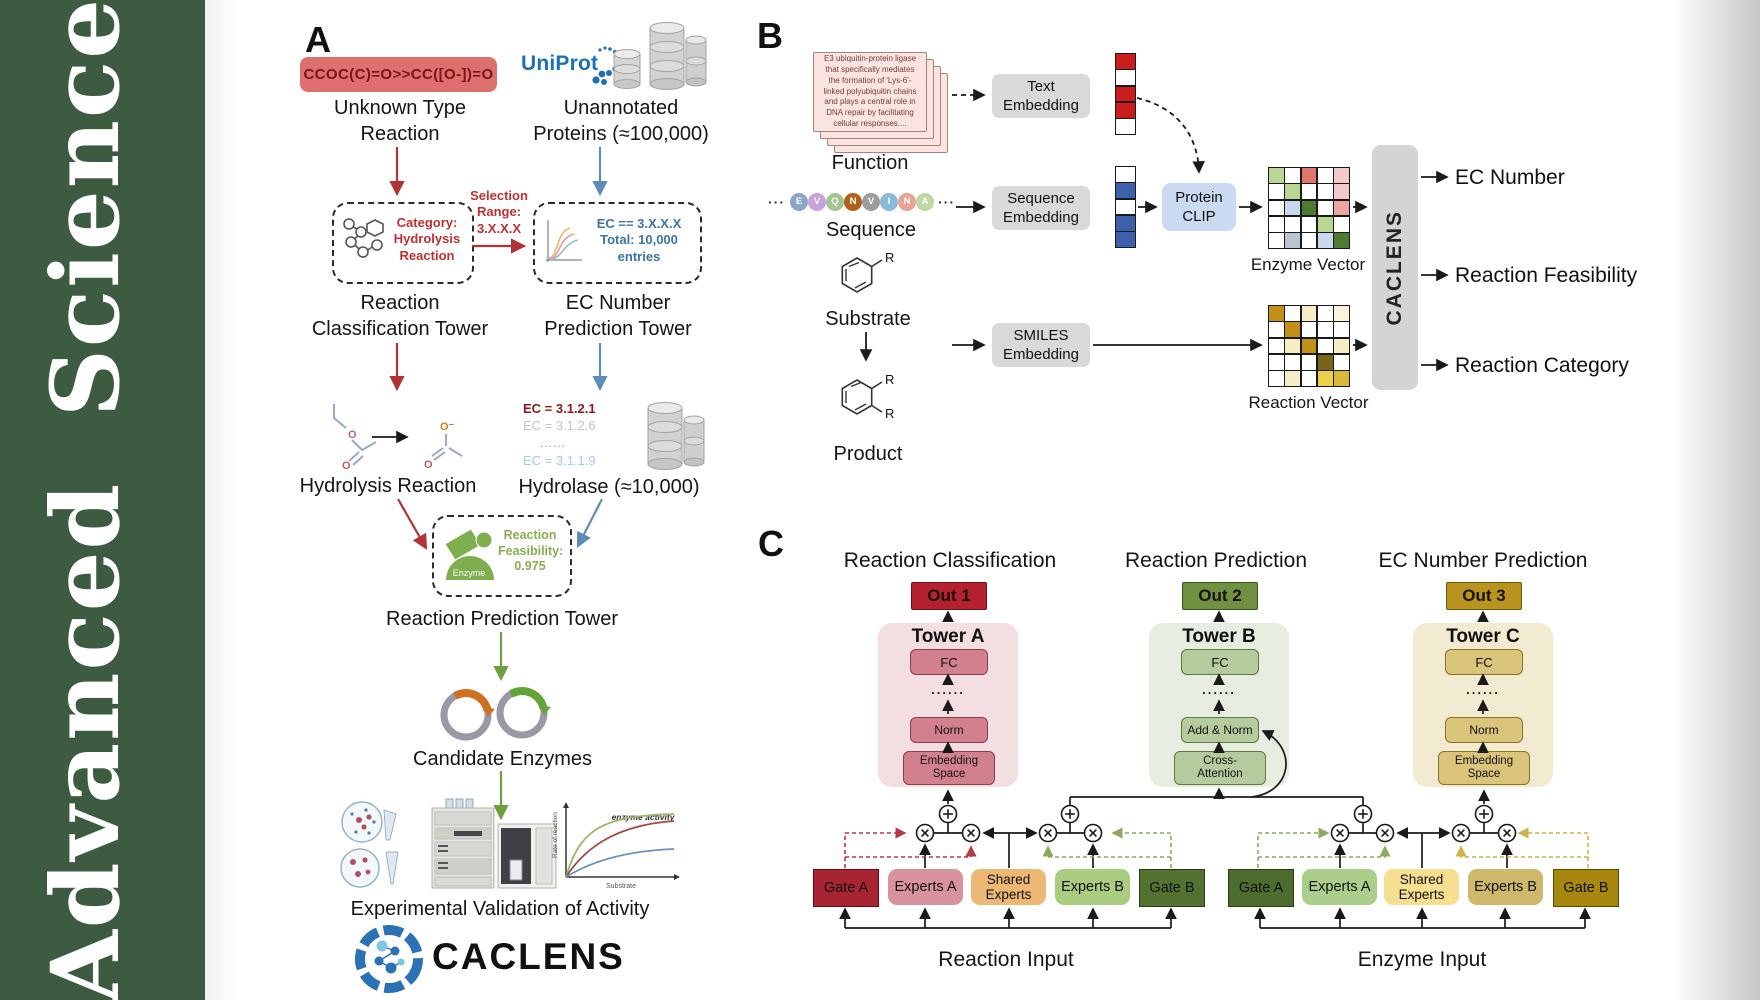  Describe the element at coordinates (644, 817) in the screenshot. I see `kinetics-title: enzyme activity` at that location.